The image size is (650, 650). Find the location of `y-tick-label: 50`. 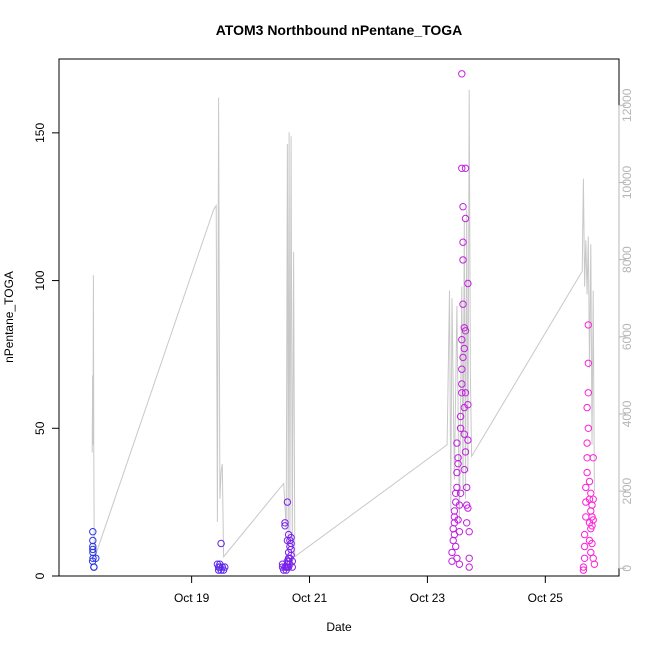

y-tick-label: 50 is located at coordinates (40, 428).